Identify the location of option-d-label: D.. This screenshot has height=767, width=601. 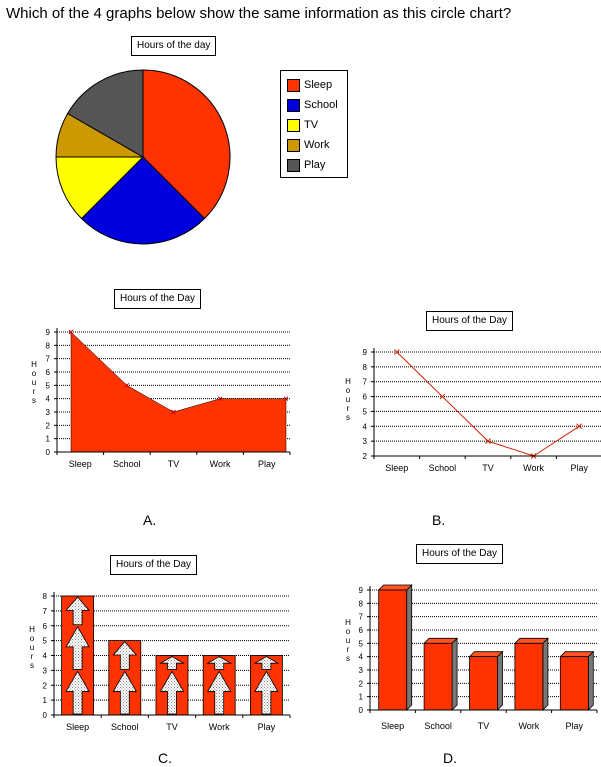
(450, 758).